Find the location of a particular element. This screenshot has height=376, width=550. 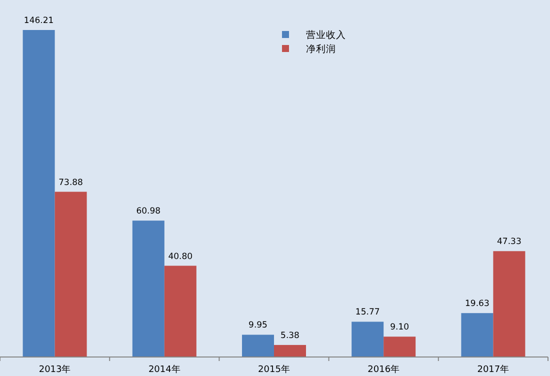

data-label: 47.33 is located at coordinates (509, 242).